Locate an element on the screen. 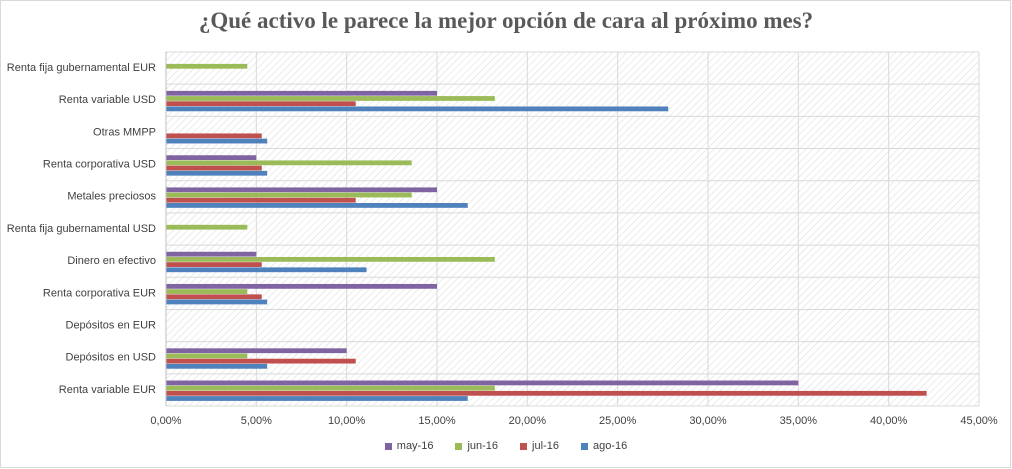  y-category-label: Renta fija gubernamental USD is located at coordinates (81, 229).